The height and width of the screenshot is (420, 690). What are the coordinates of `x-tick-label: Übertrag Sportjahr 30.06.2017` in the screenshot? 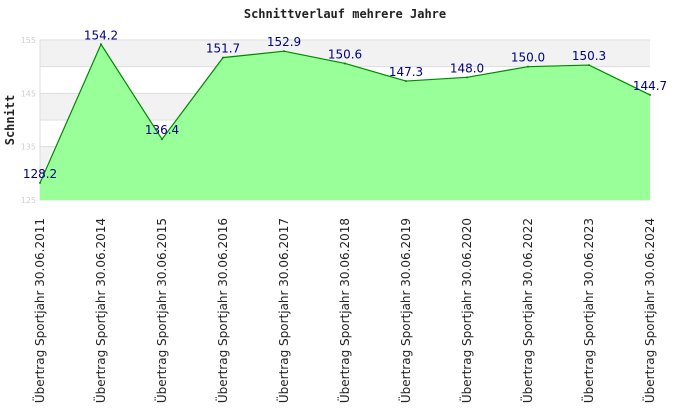 It's located at (283, 310).